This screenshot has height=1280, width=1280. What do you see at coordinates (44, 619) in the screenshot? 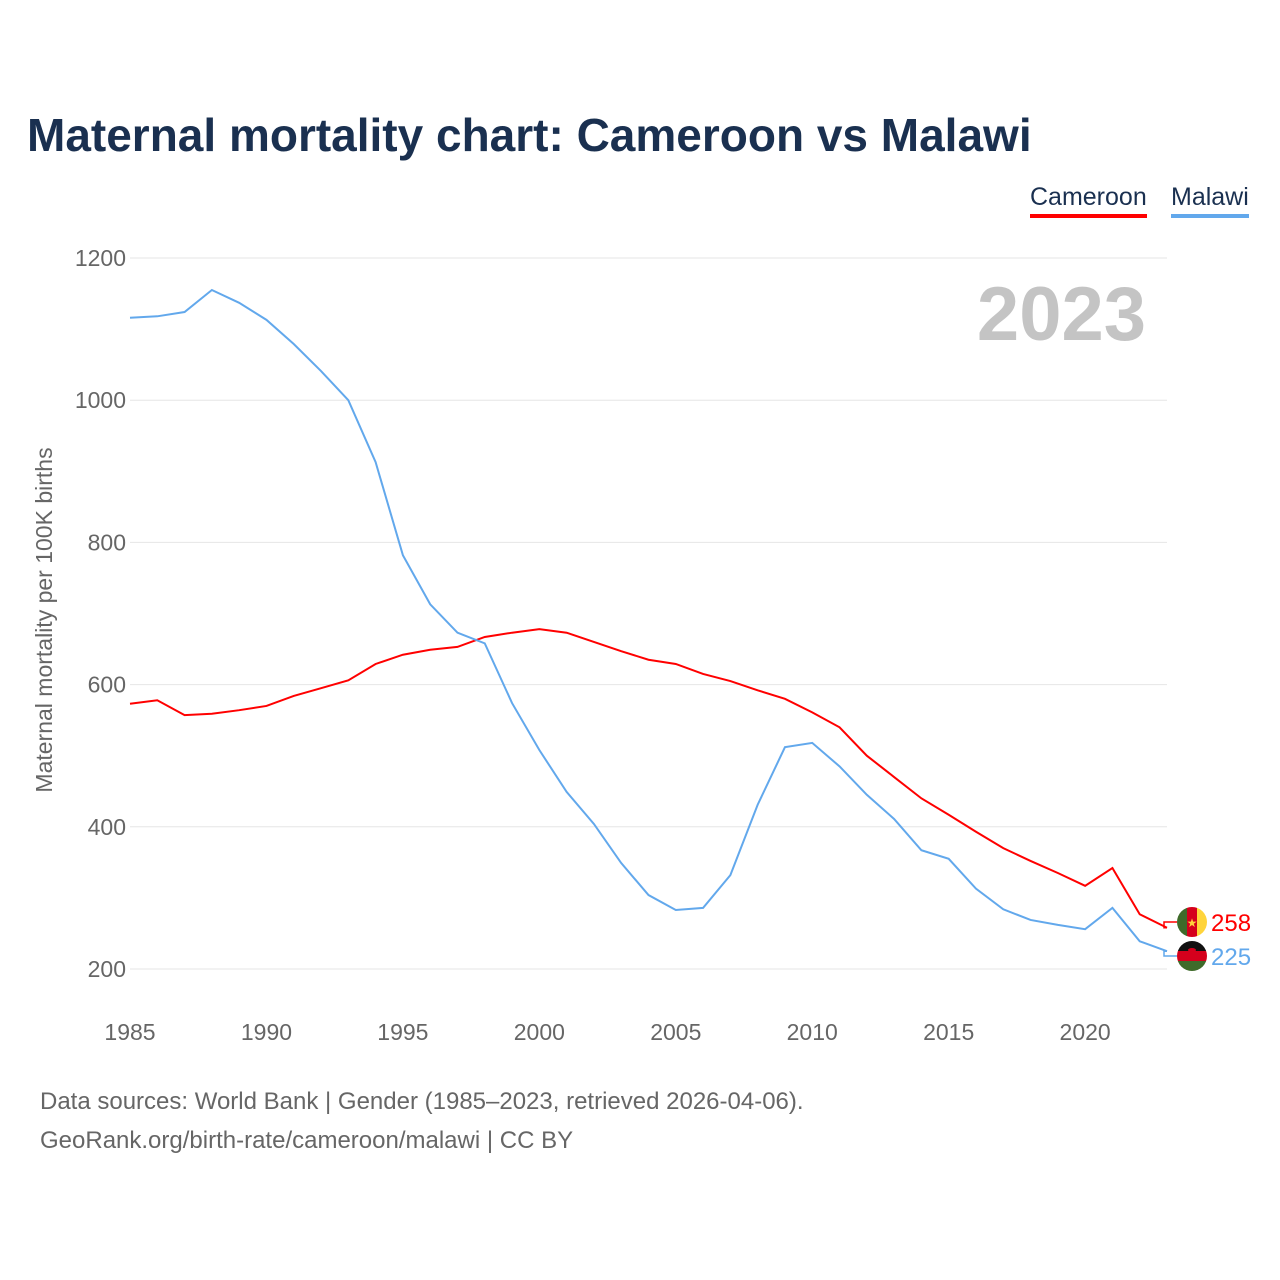
I see `y-axis-label: Maternal mortality per 100K births` at bounding box center [44, 619].